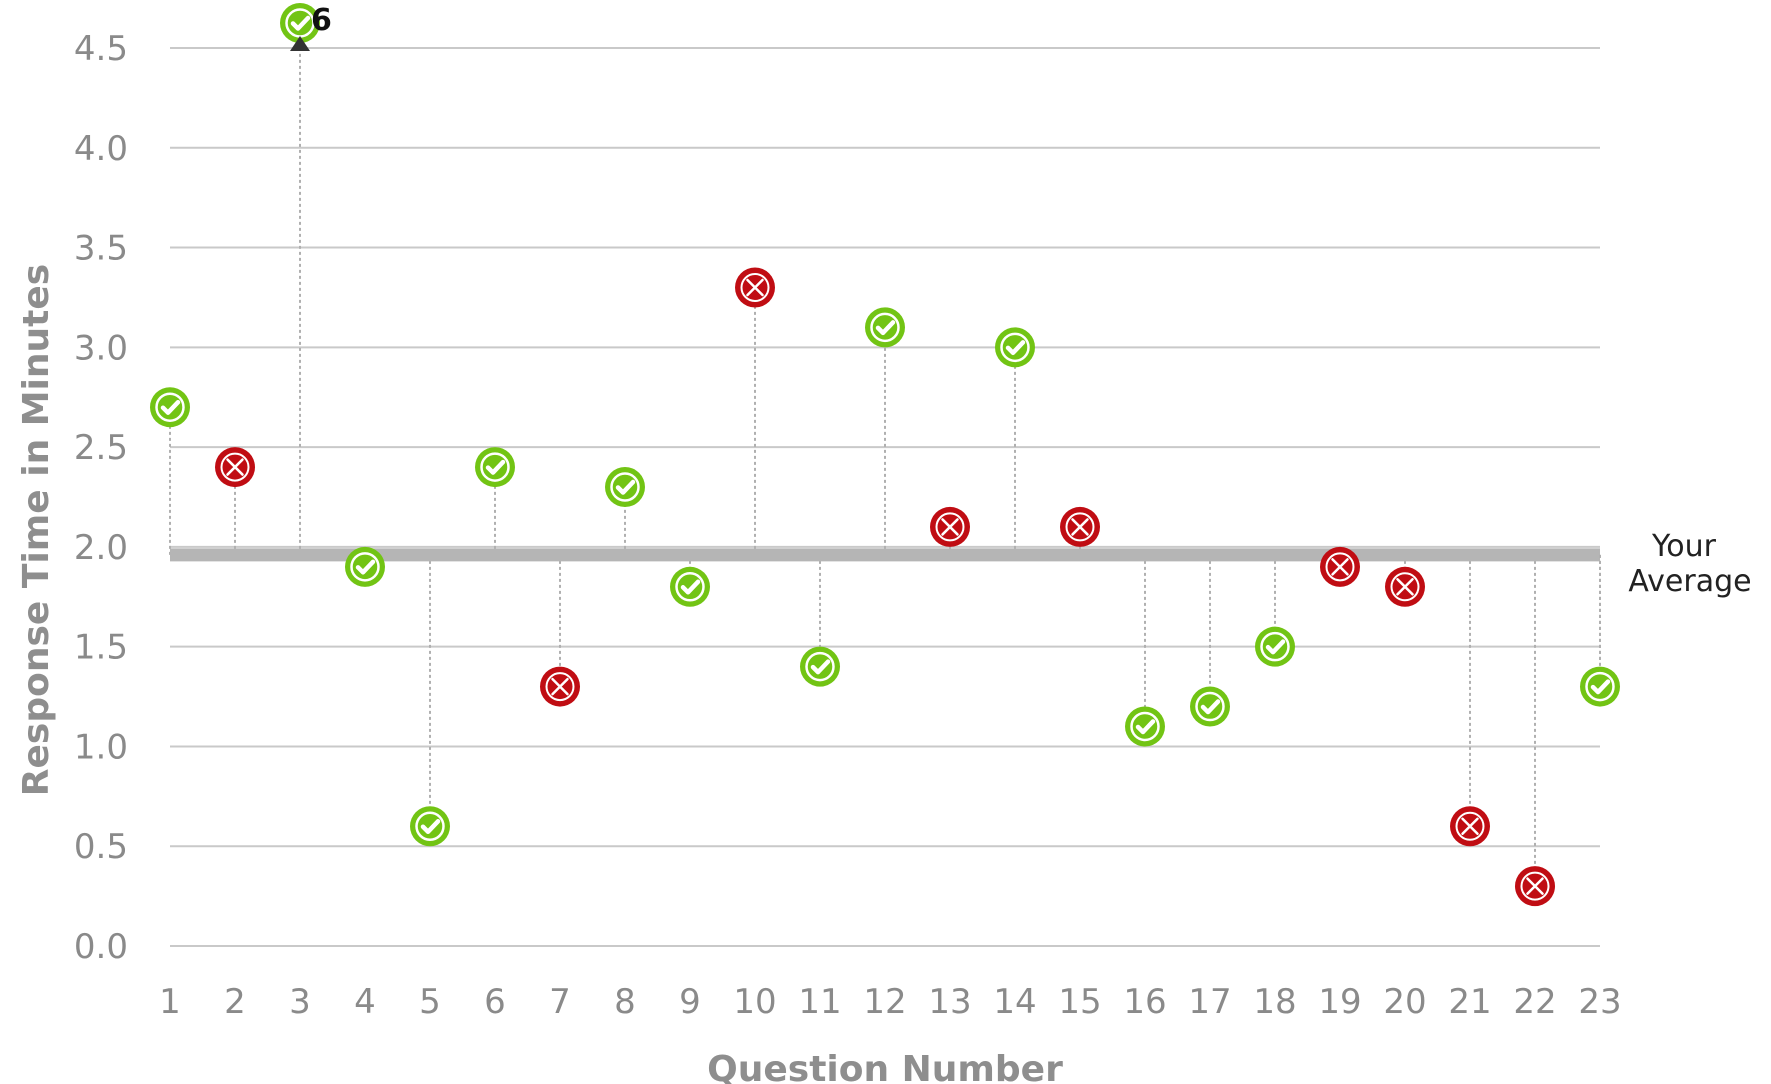 This screenshot has width=1771, height=1084. I want to click on point-q10-incorrect, so click(755, 287).